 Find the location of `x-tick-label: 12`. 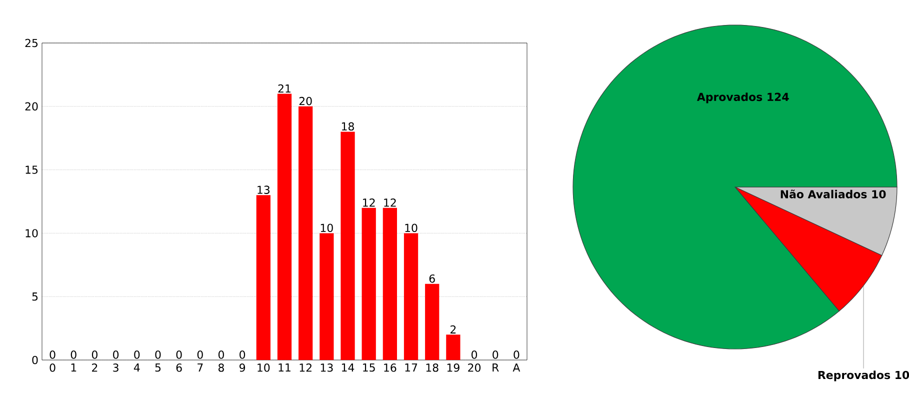

x-tick-label: 12 is located at coordinates (306, 368).